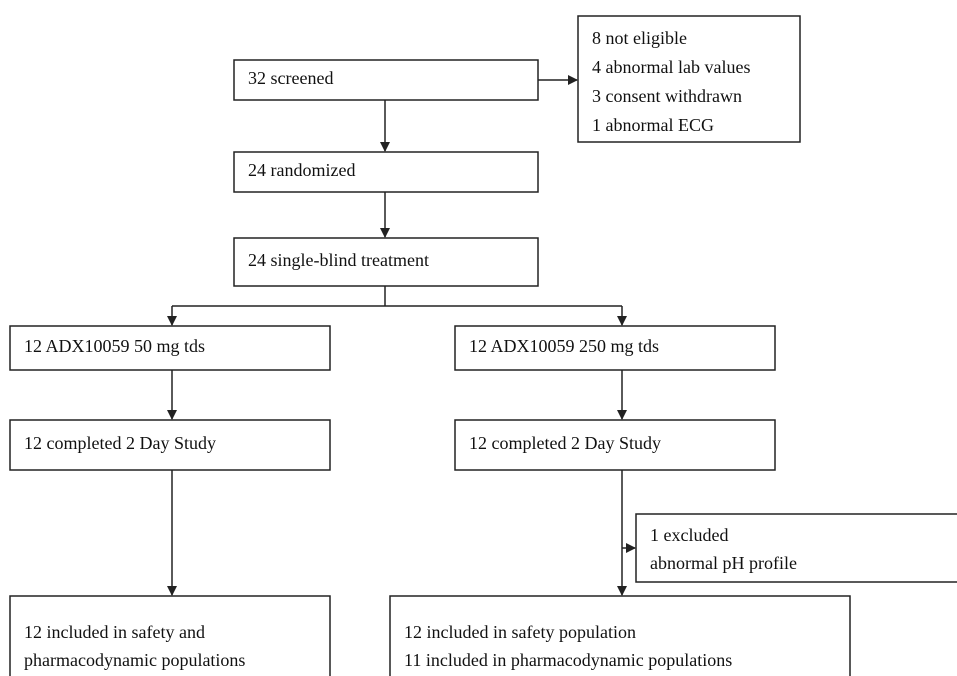 This screenshot has width=957, height=676. What do you see at coordinates (290, 78) in the screenshot?
I see `box-text: 32 screened` at bounding box center [290, 78].